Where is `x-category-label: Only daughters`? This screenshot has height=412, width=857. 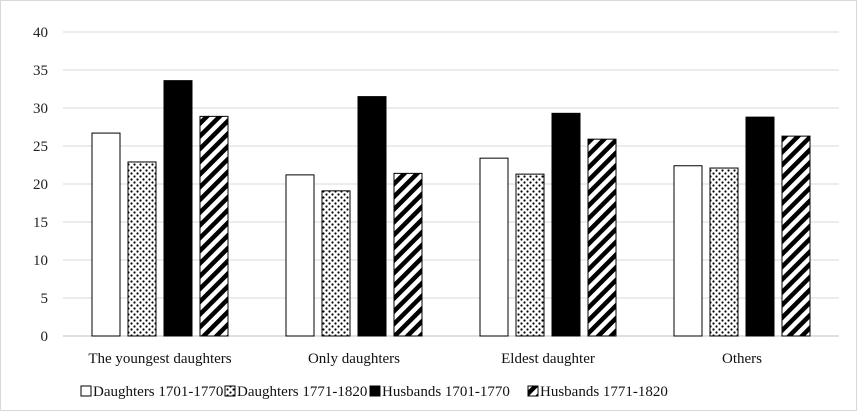
x-category-label: Only daughters is located at coordinates (354, 359).